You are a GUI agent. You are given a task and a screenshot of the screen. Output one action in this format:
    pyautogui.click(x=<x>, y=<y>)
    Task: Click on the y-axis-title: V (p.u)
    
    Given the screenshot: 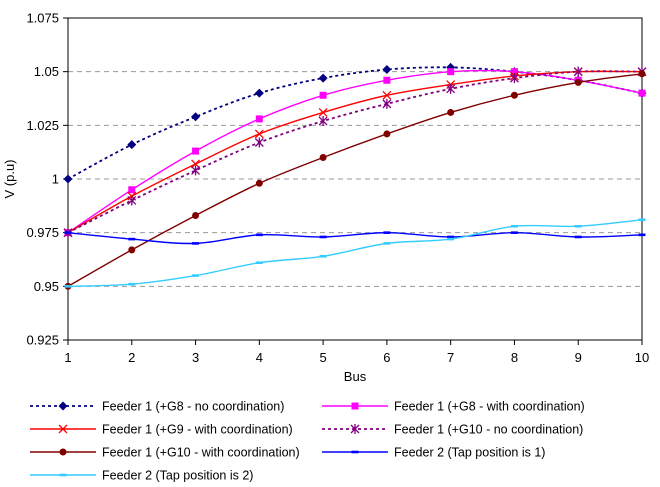 What is the action you would take?
    pyautogui.click(x=9, y=178)
    